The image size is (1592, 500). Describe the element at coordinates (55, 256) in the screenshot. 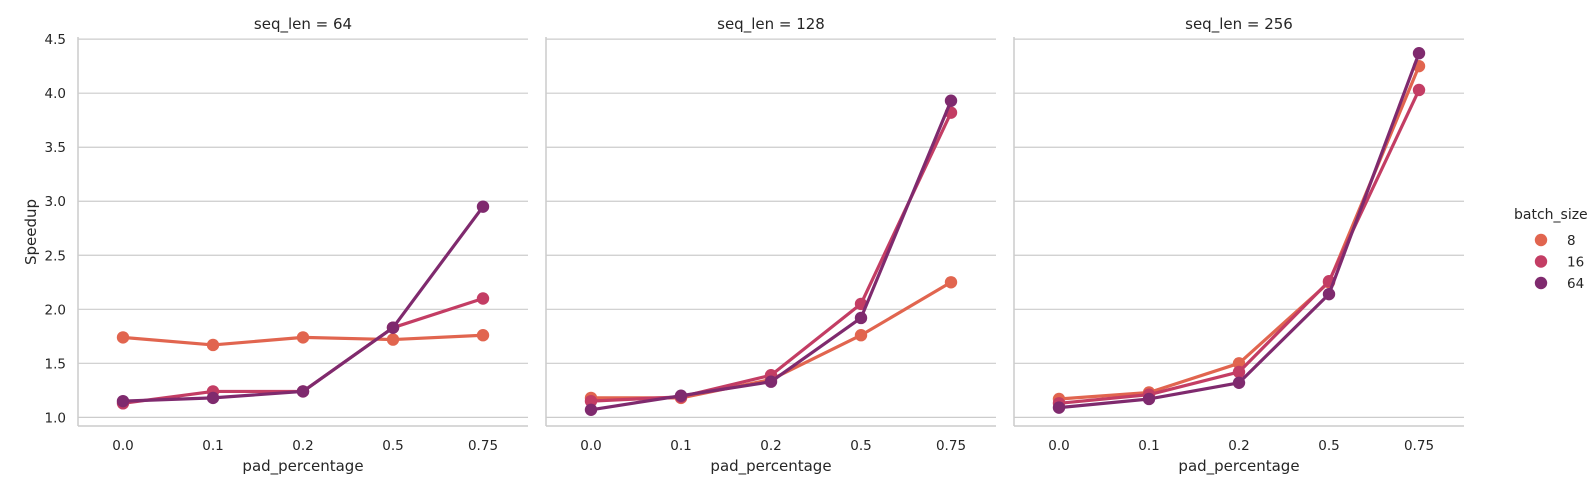

I see `y-tick-label: 2.5` at that location.